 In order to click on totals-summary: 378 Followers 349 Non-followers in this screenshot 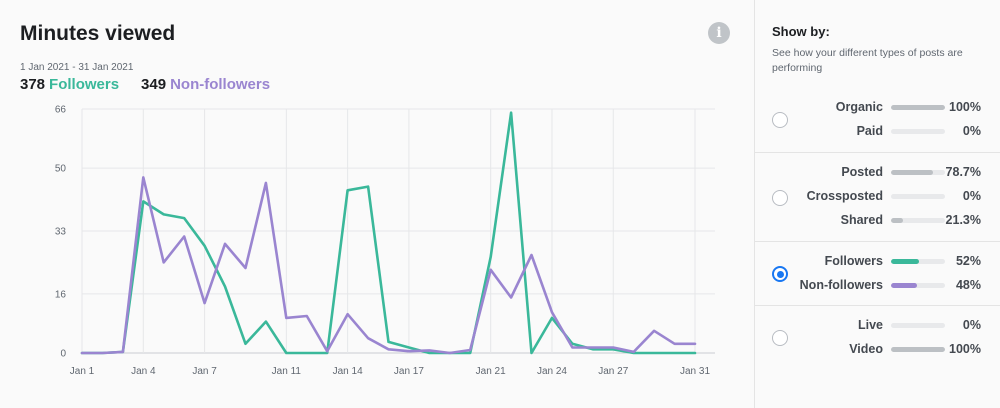, I will do `click(145, 84)`.